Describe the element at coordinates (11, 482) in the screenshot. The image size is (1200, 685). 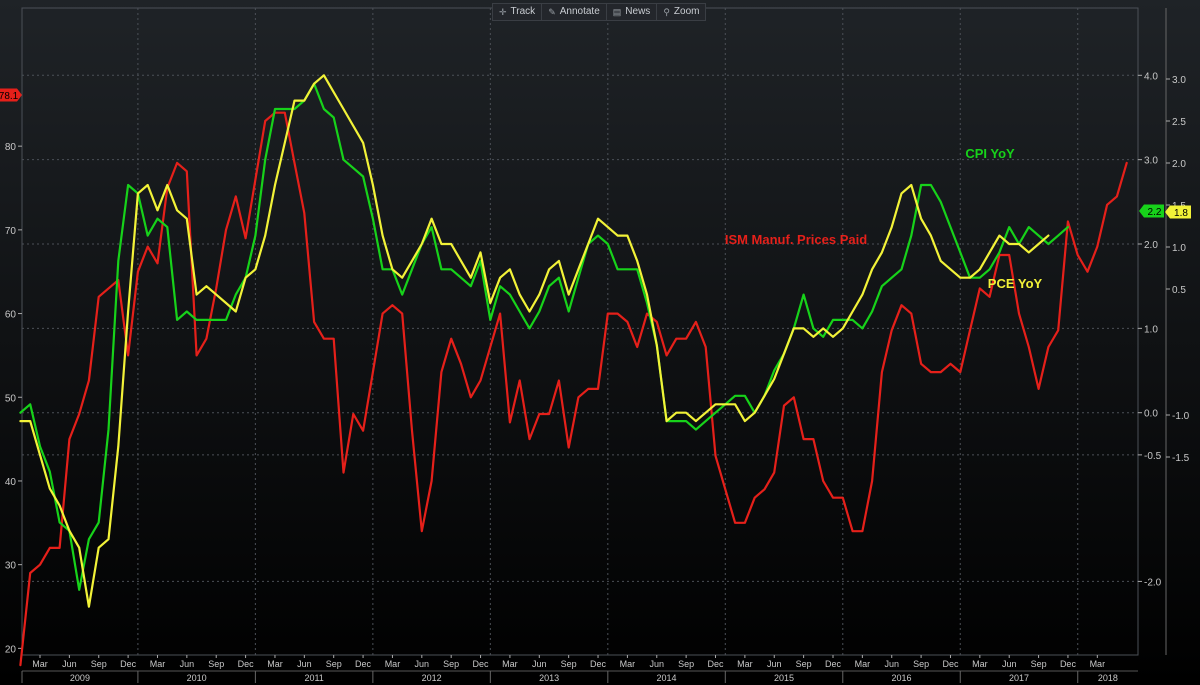
I see `left-tick-label: 40` at that location.